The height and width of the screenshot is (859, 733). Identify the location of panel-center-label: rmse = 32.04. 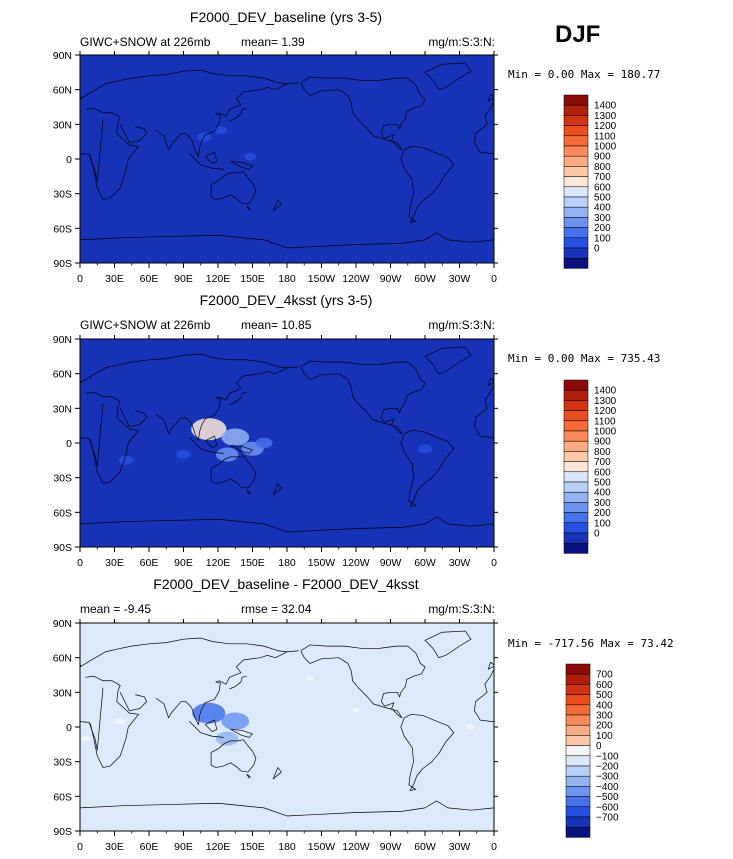
(276, 609).